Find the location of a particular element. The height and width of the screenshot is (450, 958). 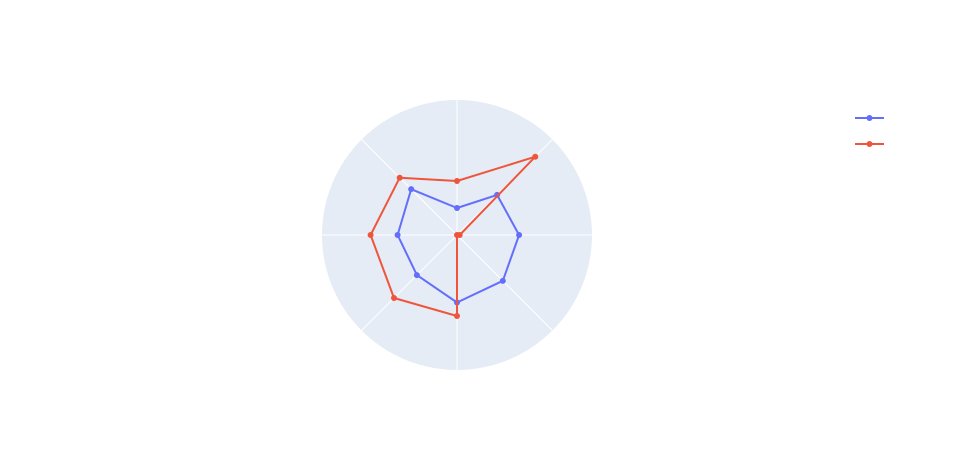

series-layer is located at coordinates (453, 236).